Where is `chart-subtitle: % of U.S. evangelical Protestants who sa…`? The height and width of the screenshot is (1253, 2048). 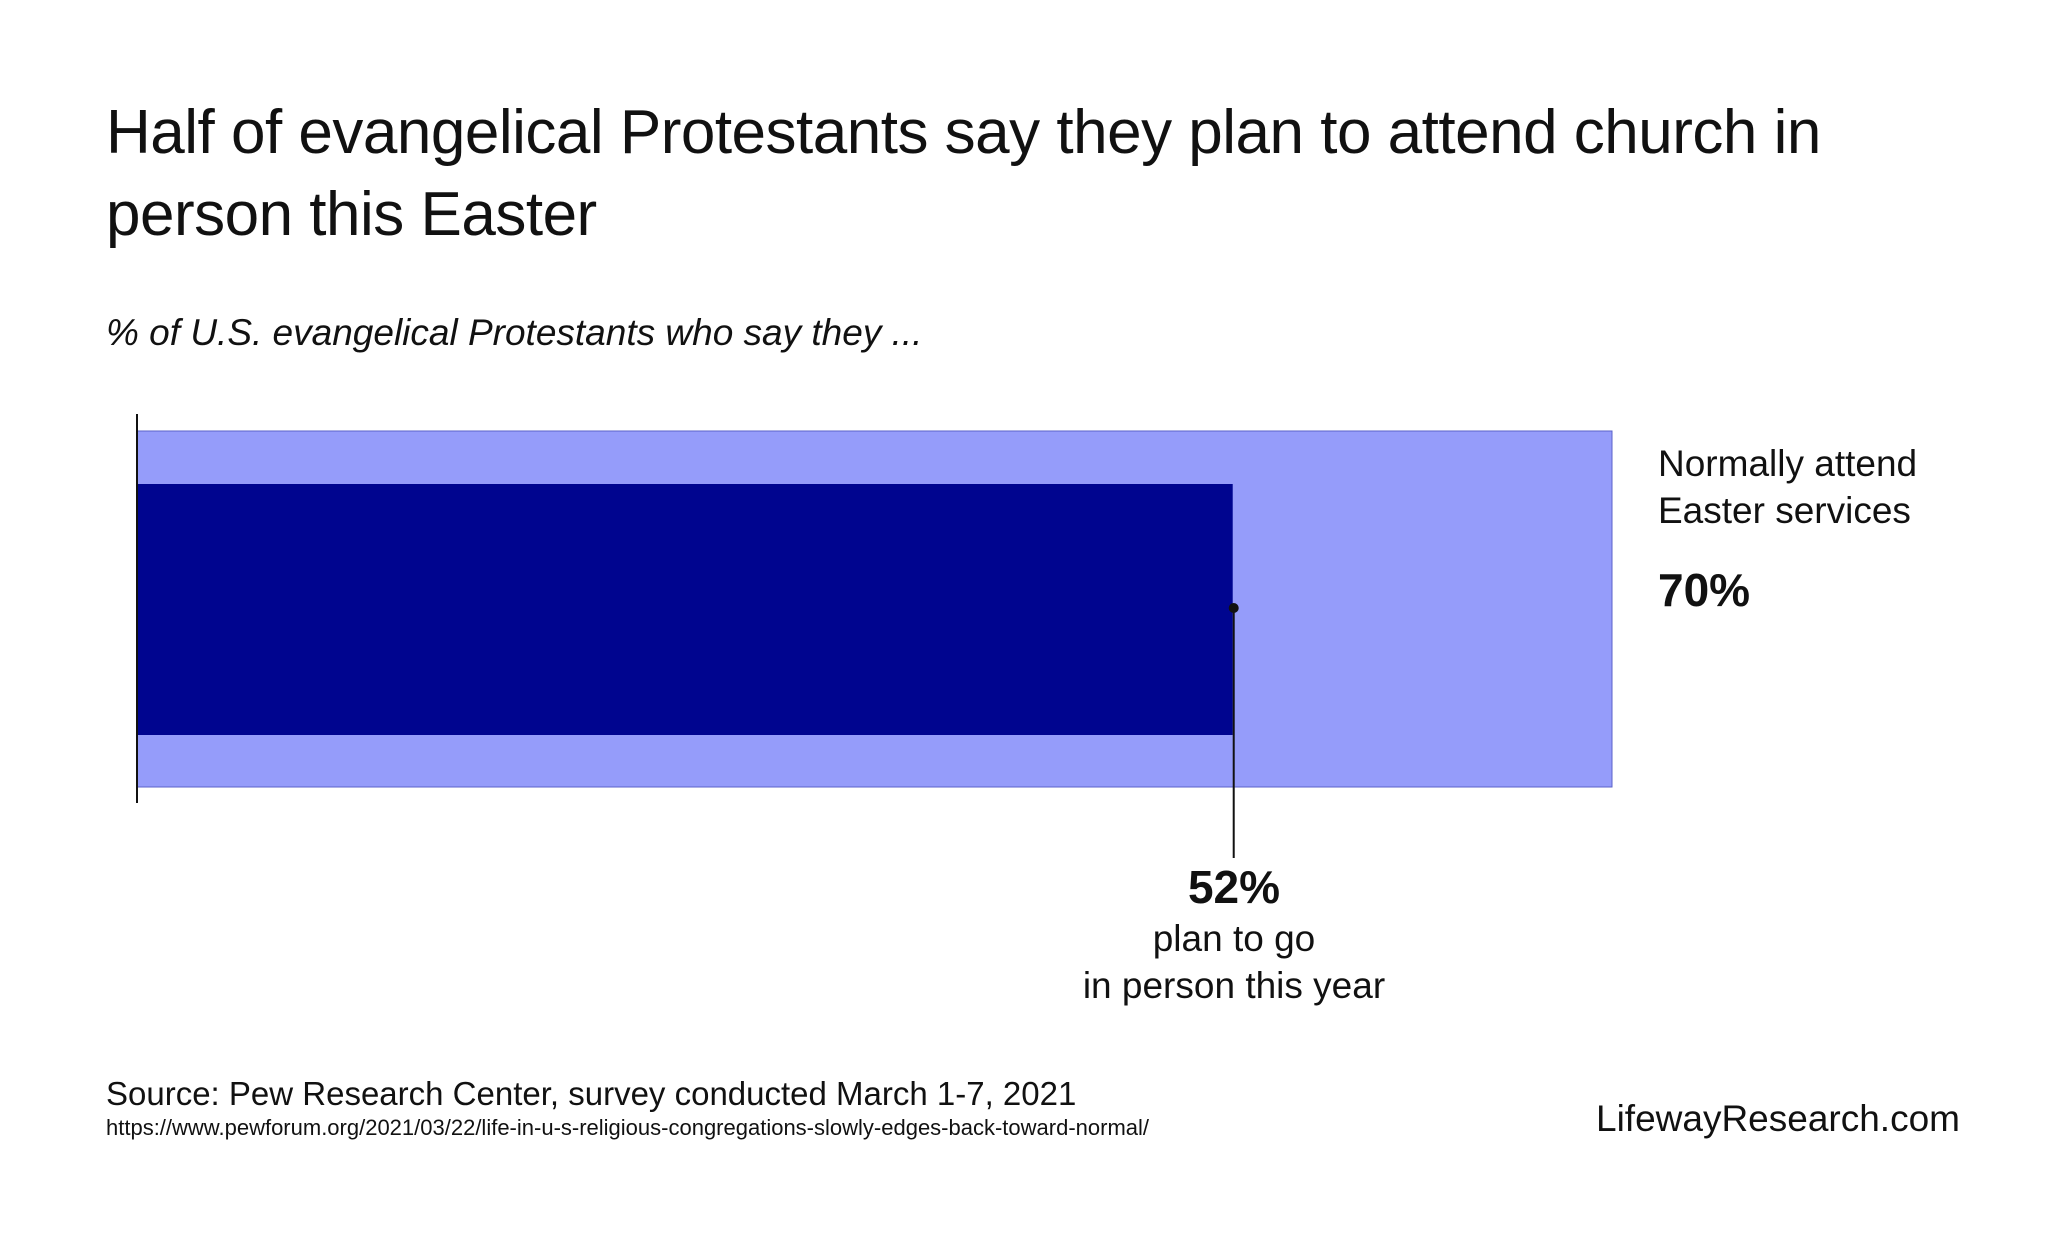
chart-subtitle: % of U.S. evangelical Protestants who sa… is located at coordinates (514, 332).